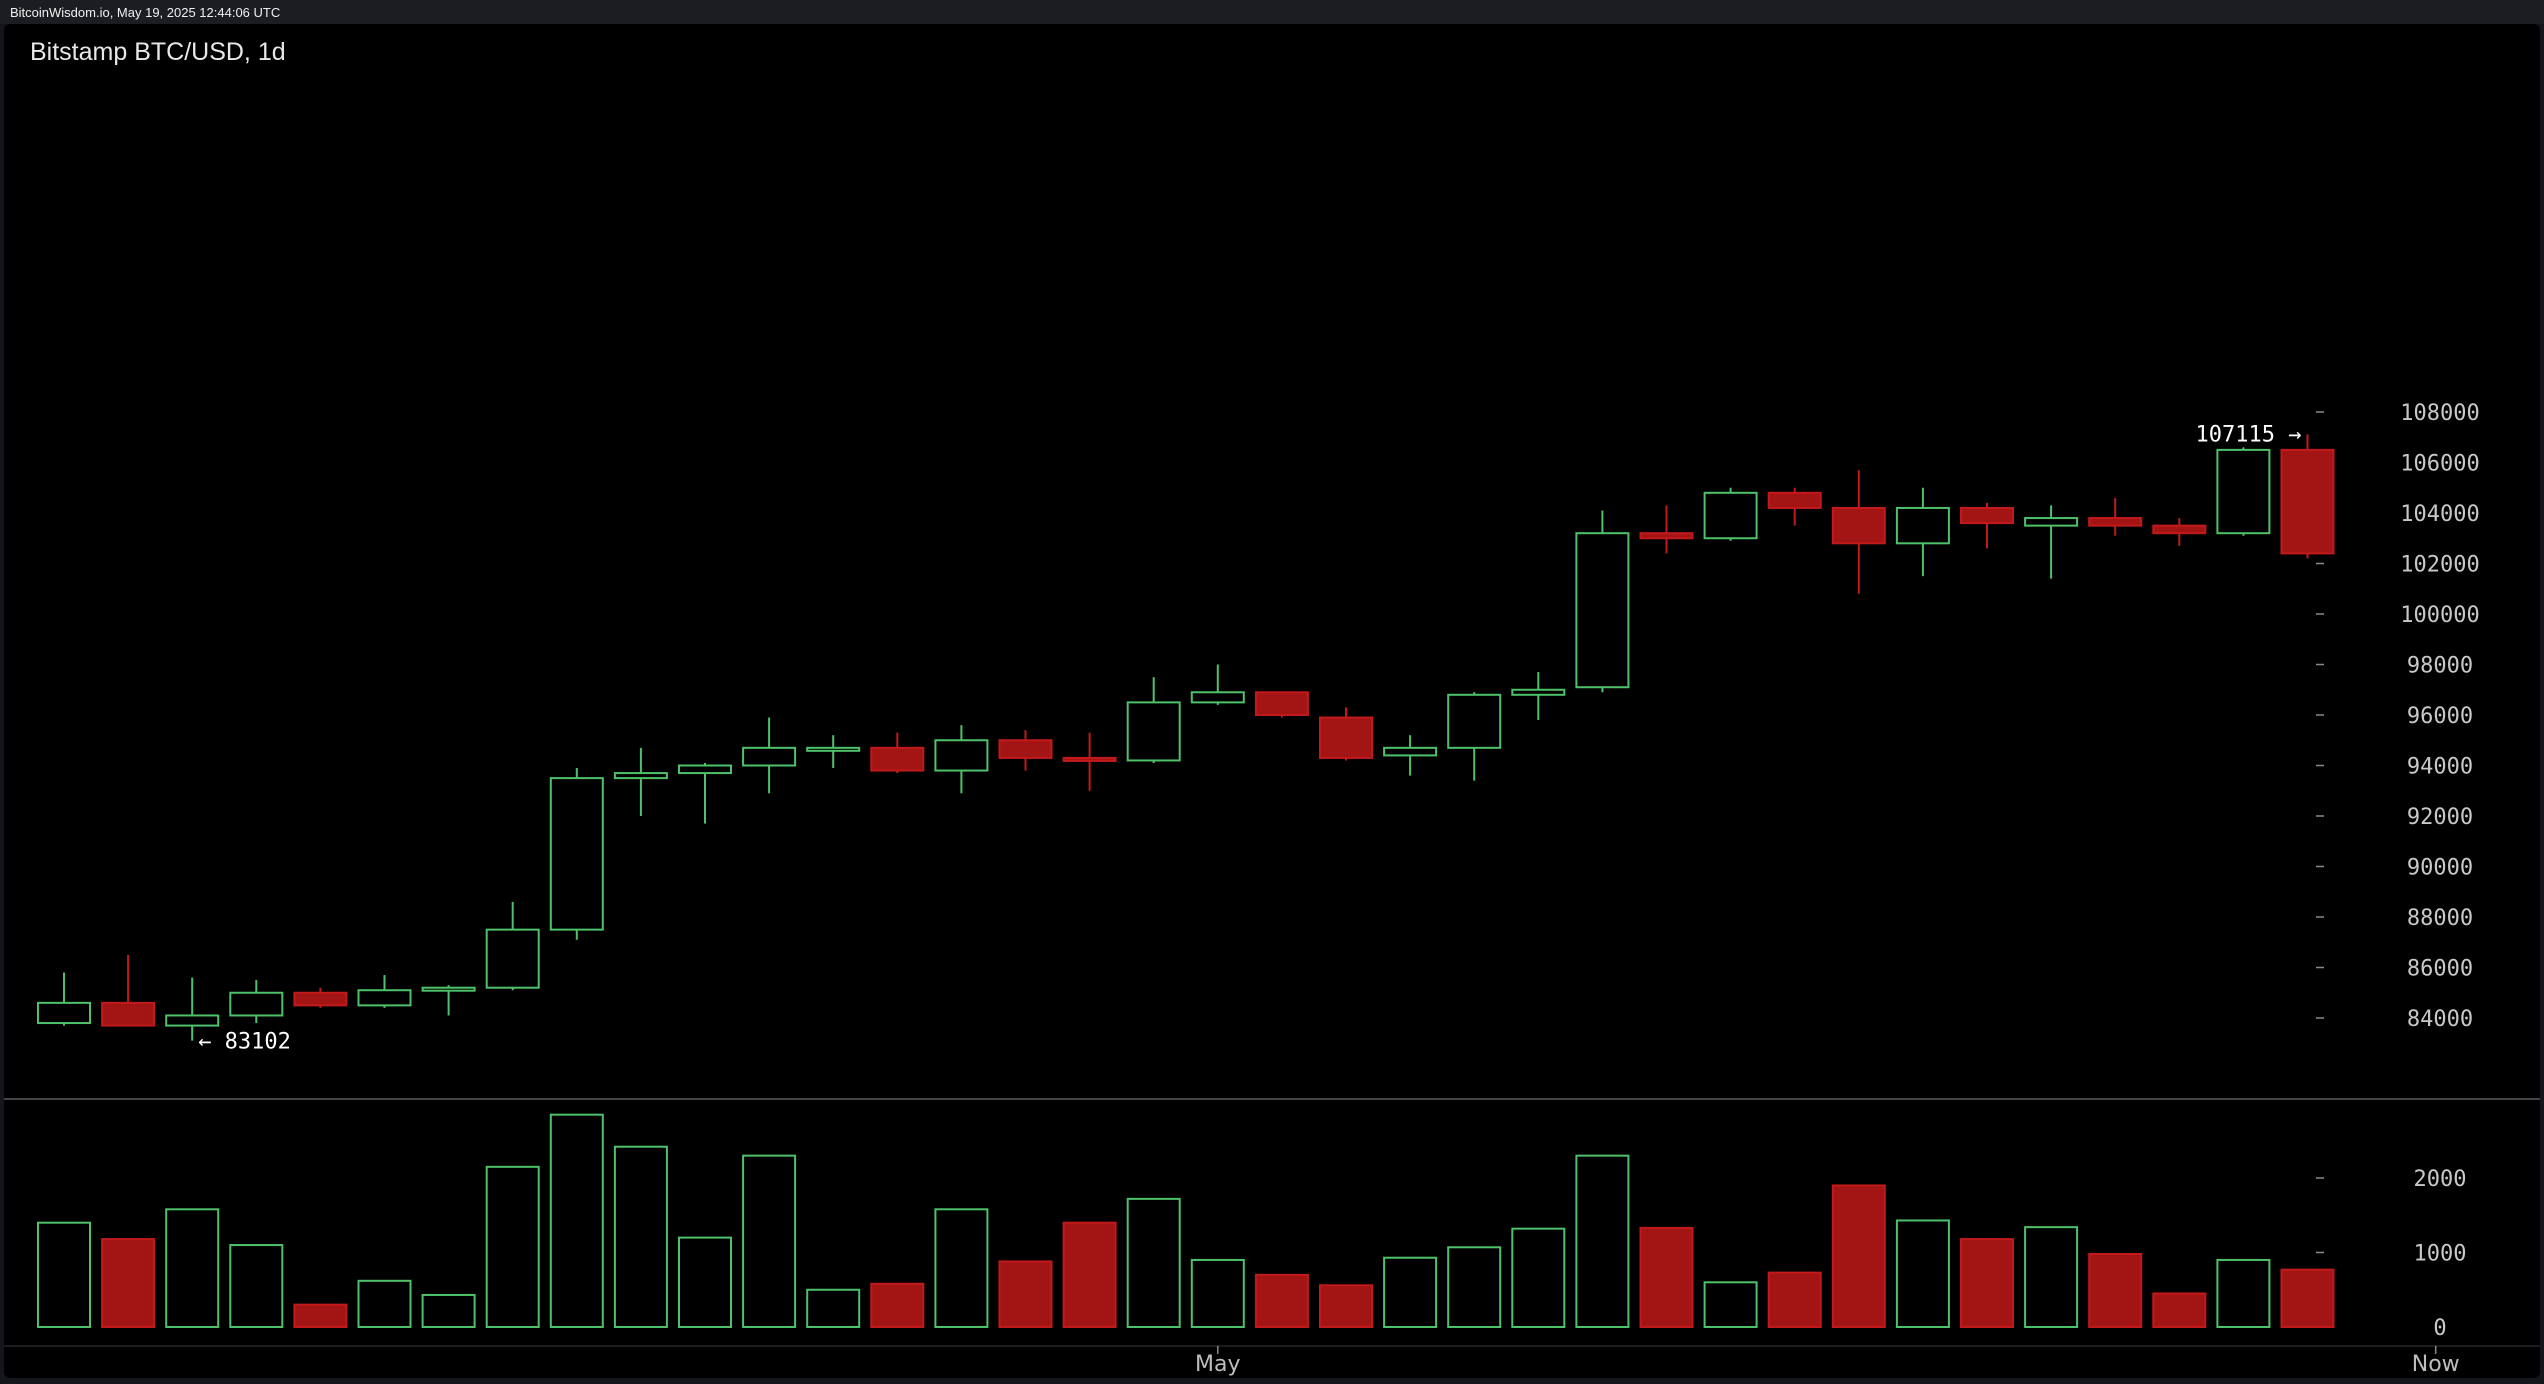 Image resolution: width=2544 pixels, height=1384 pixels. What do you see at coordinates (2440, 767) in the screenshot?
I see `price-tick-label: 94000` at bounding box center [2440, 767].